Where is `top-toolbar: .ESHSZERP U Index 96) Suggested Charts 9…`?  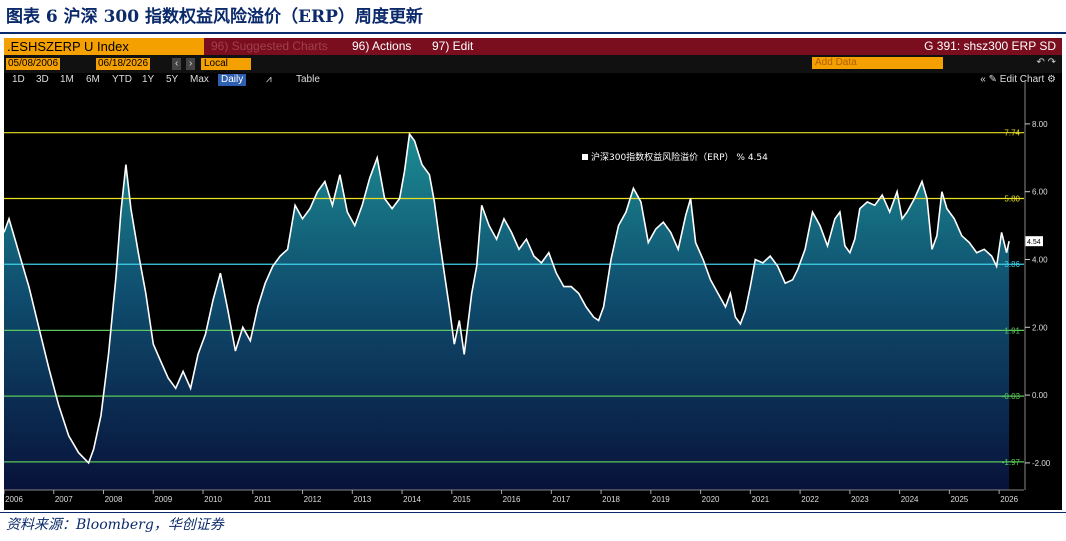
top-toolbar: .ESHSZERP U Index 96) Suggested Charts 9… is located at coordinates (533, 46).